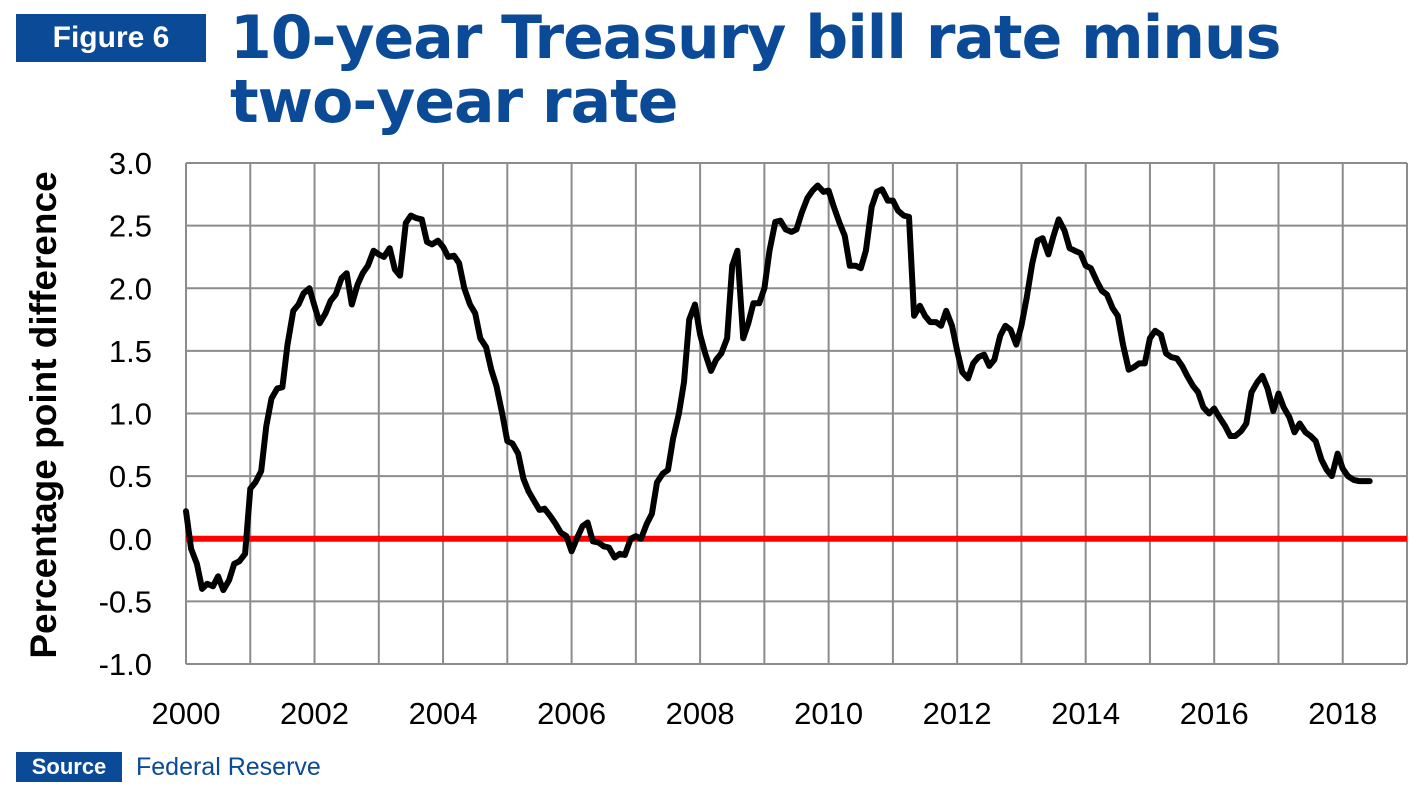  I want to click on x-tick-label: 2016, so click(1214, 713).